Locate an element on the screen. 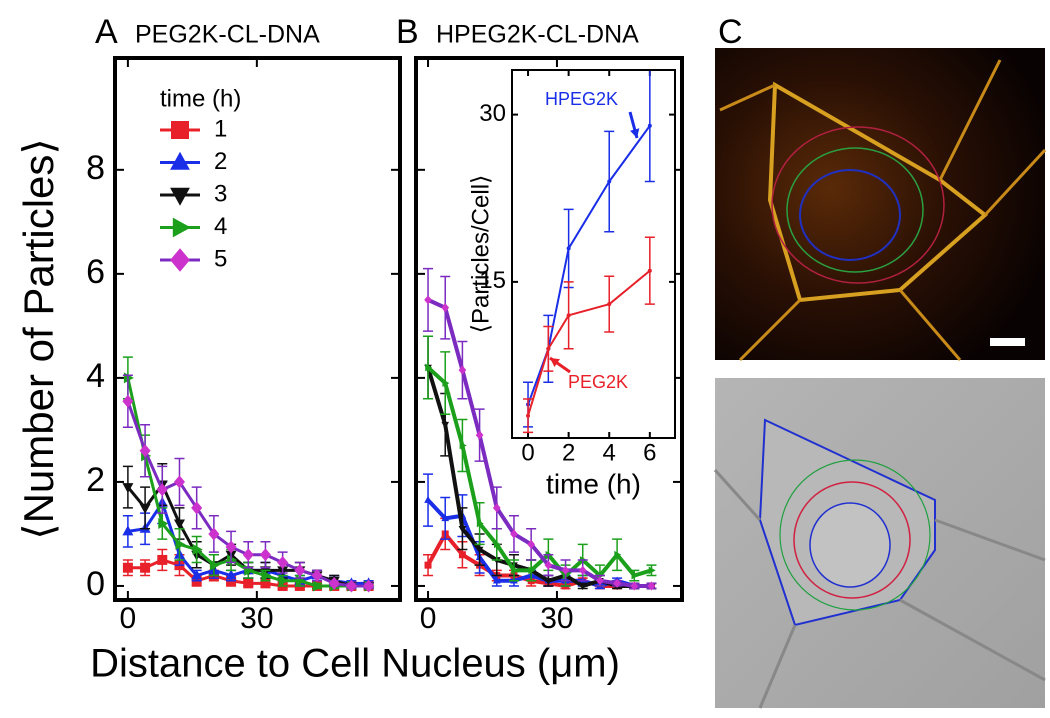  y-tick-label: 6 is located at coordinates (95, 272).